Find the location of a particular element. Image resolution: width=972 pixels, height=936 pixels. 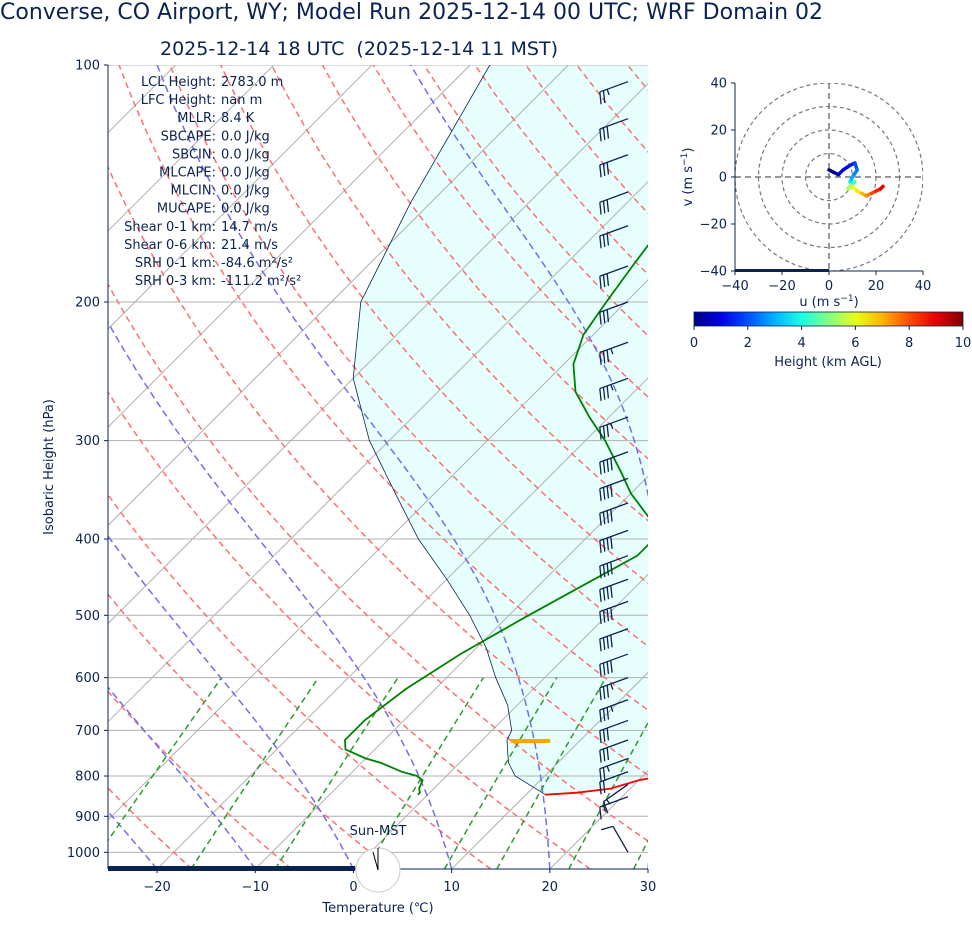

hodo-x-tick-label: −40 is located at coordinates (734, 286).